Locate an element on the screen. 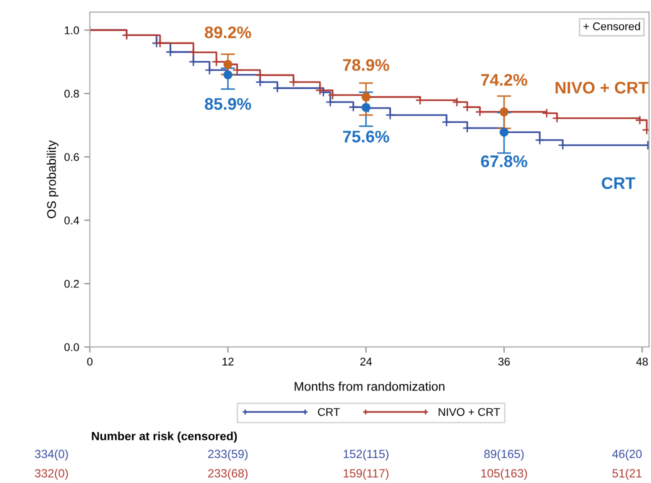  x-tick-label: 0 is located at coordinates (89, 362).